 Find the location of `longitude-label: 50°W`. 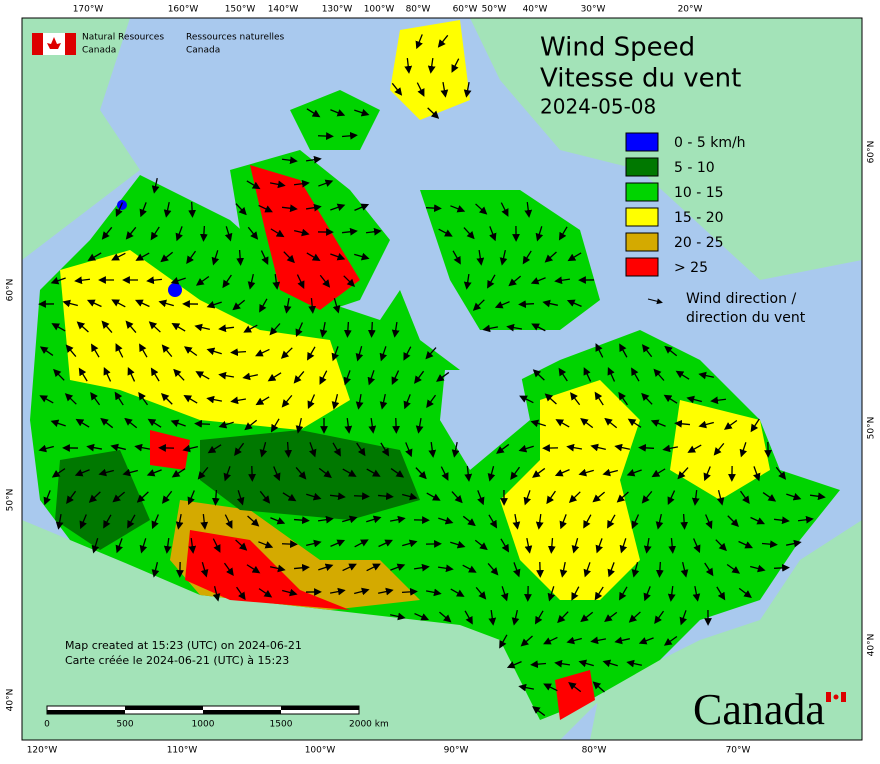

longitude-label: 50°W is located at coordinates (494, 10).